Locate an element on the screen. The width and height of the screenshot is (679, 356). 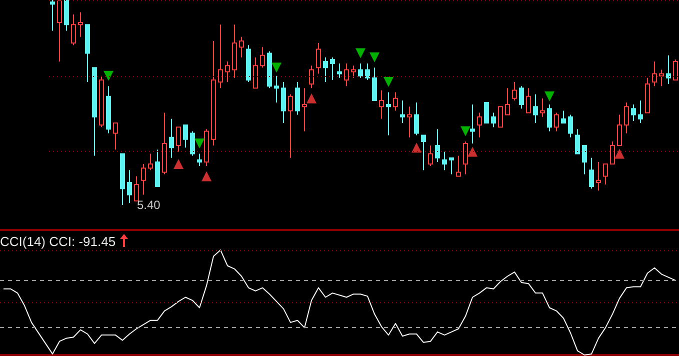
annotation: 5.40 is located at coordinates (149, 205).